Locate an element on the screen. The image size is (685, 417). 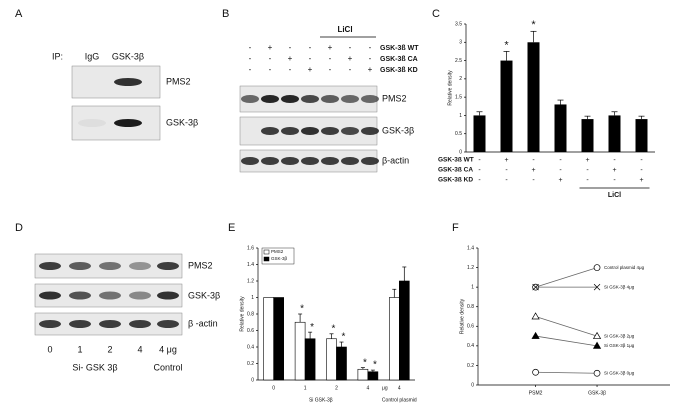
group-label: LiCl is located at coordinates (344, 29).